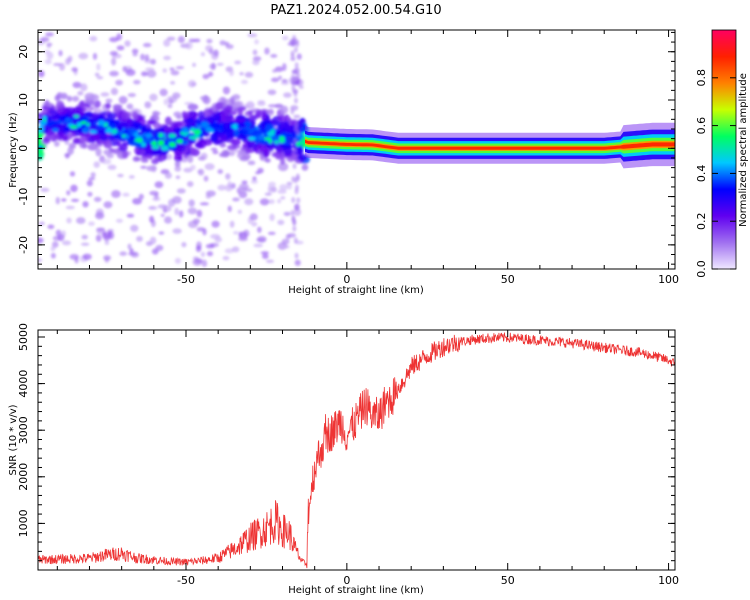 This screenshot has width=750, height=600. I want to click on spectrogram-x-axis-label: Height of straight line (km), so click(356, 290).